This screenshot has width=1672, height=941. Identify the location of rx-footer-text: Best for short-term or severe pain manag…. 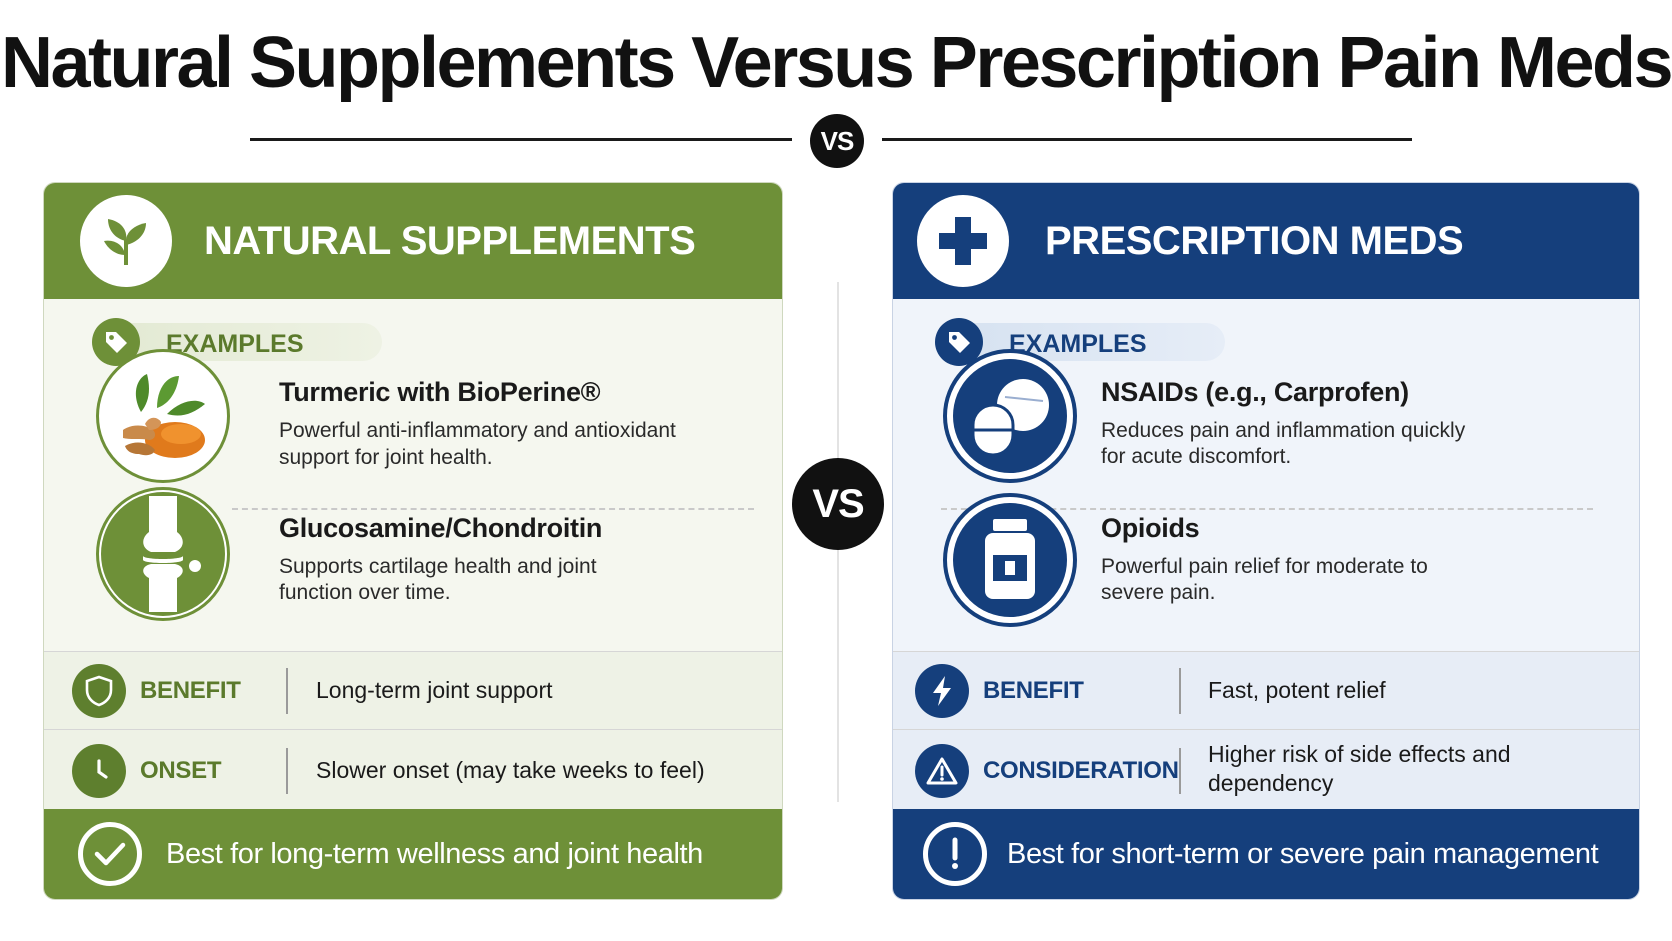
(1303, 854).